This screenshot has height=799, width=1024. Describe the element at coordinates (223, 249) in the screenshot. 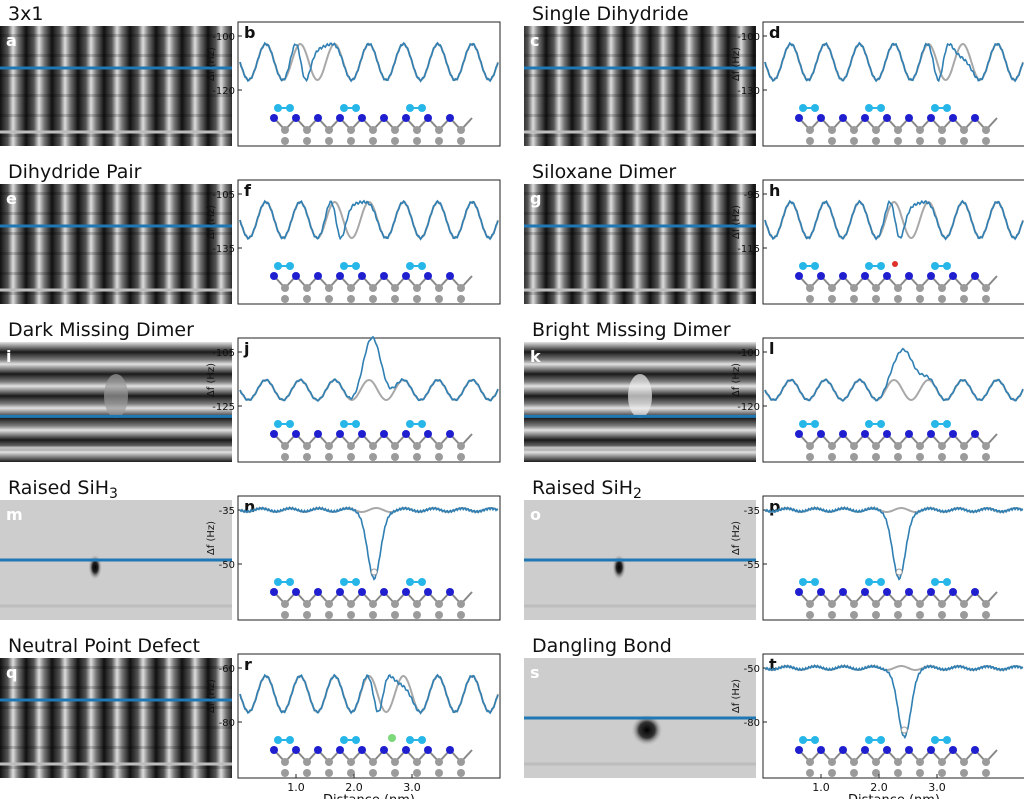

I see `y-tick-label: -135` at that location.